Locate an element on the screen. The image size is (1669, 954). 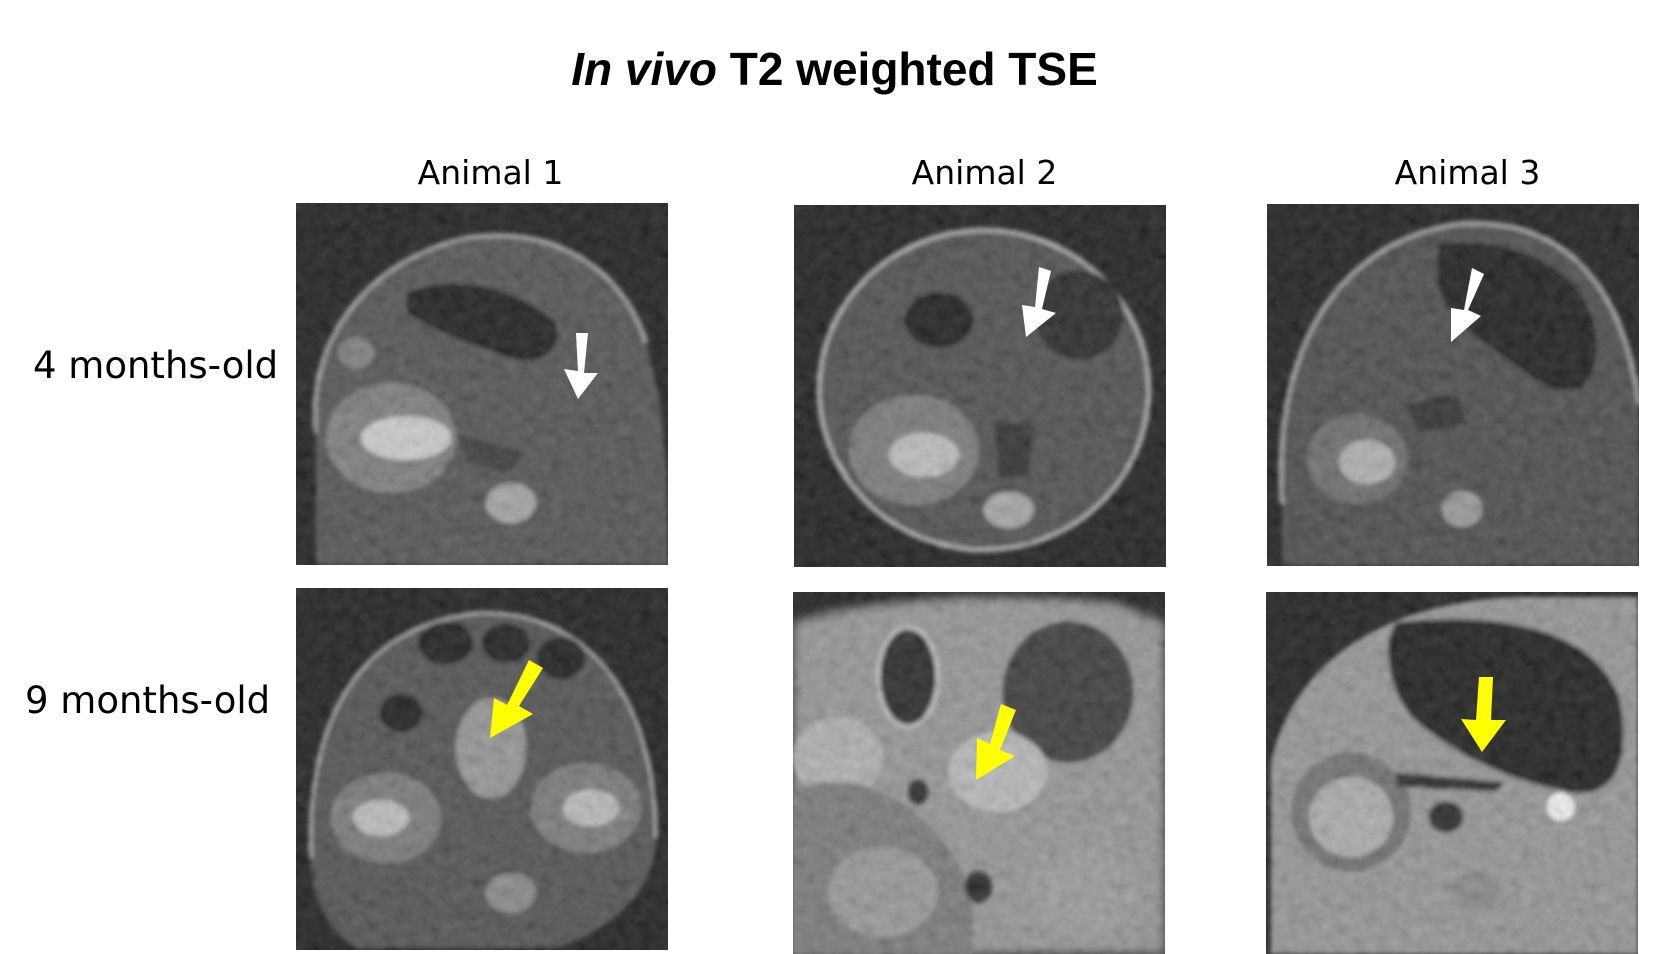
row-label-9-months: 9 months-old is located at coordinates (148, 700).